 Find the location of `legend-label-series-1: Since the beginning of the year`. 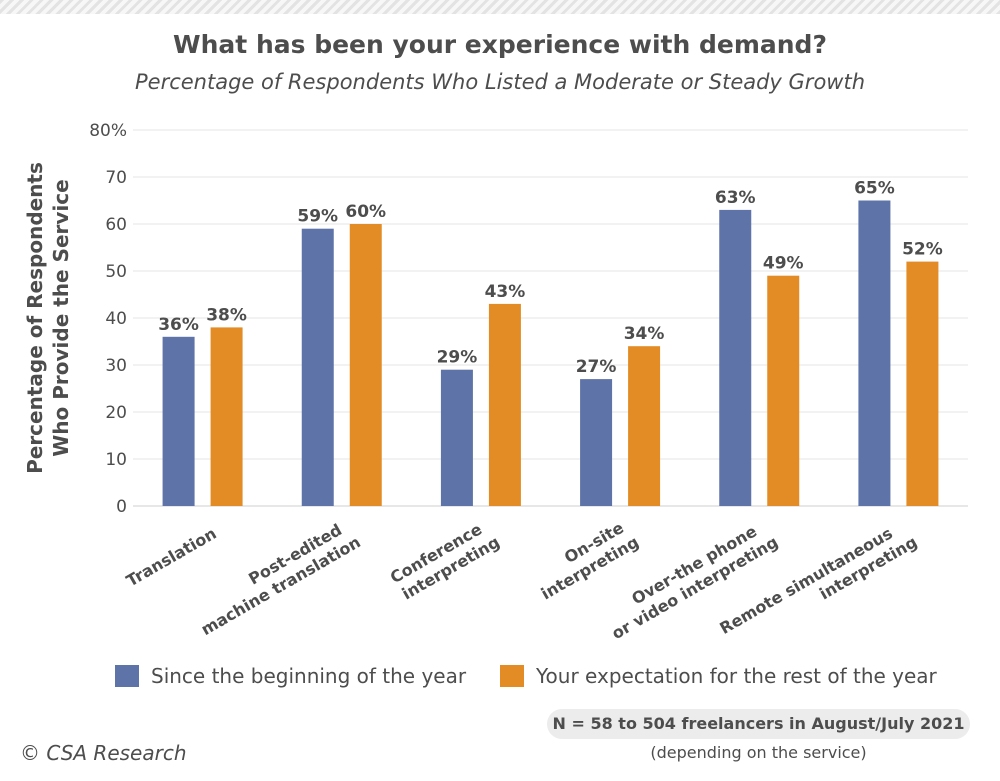

legend-label-series-1: Since the beginning of the year is located at coordinates (309, 676).